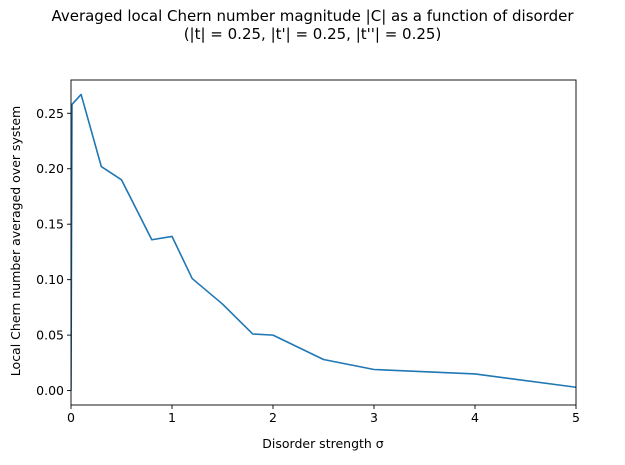  What do you see at coordinates (576, 417) in the screenshot?
I see `x-tick-label: 5` at bounding box center [576, 417].